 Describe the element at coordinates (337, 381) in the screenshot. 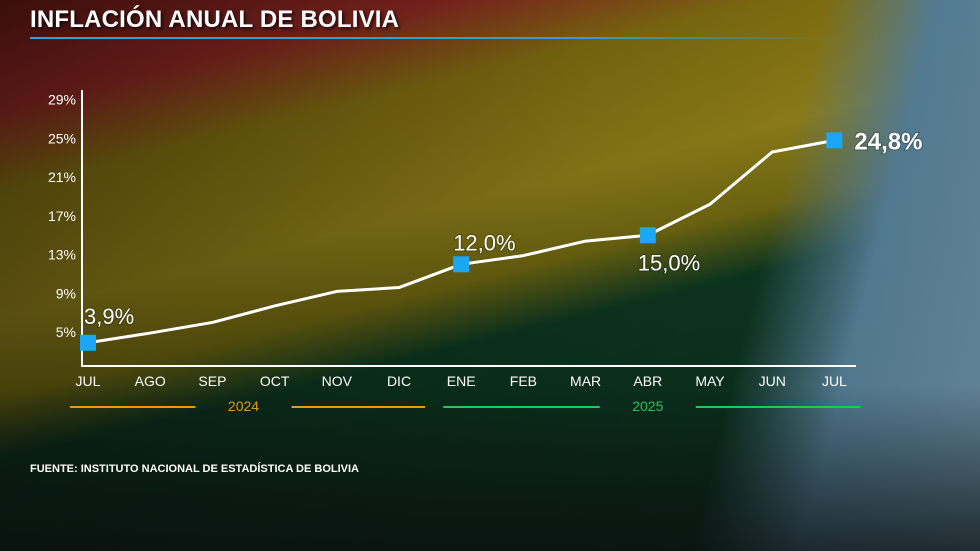

I see `x-tick-label: NOV` at that location.